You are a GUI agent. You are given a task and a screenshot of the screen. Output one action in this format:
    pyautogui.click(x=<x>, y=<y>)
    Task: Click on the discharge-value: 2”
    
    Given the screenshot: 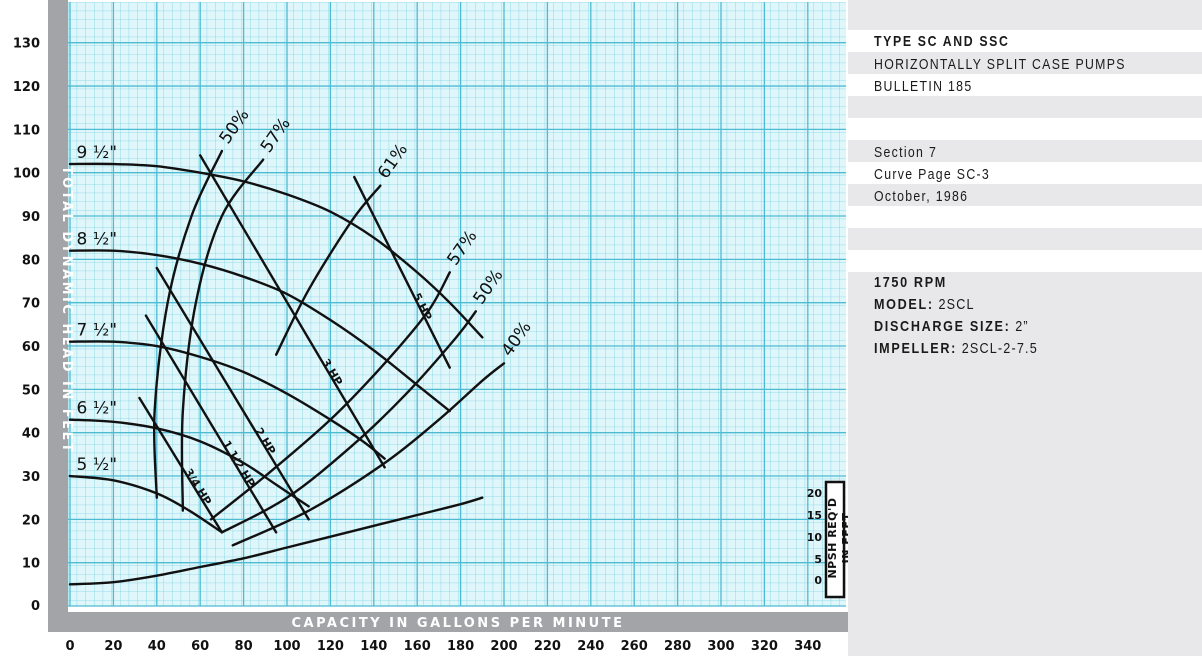 What is the action you would take?
    pyautogui.click(x=1022, y=326)
    